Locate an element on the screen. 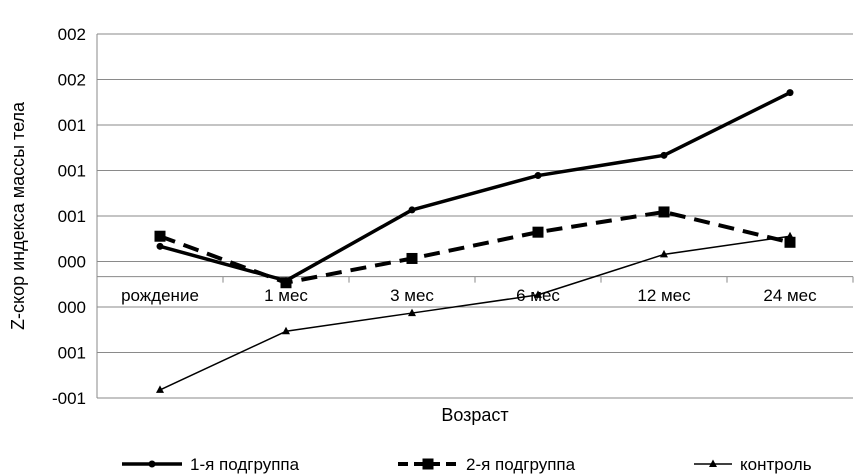 Image resolution: width=856 pixels, height=476 pixels. legend-item-3: контроль is located at coordinates (753, 464).